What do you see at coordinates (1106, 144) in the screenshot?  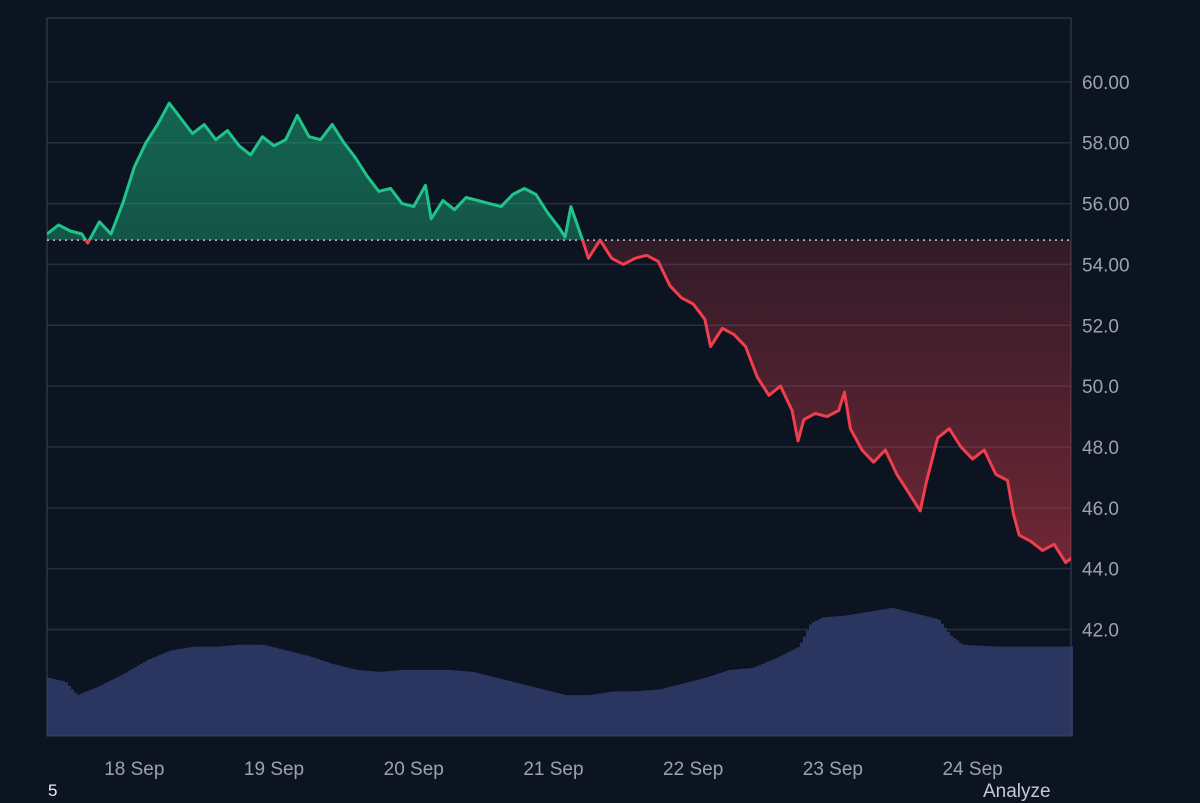 I see `y-tick-label: 58.00` at bounding box center [1106, 144].